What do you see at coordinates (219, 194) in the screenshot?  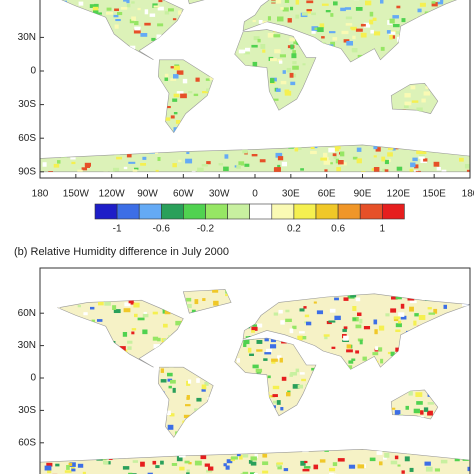 I see `lon-label: 30W` at bounding box center [219, 194].